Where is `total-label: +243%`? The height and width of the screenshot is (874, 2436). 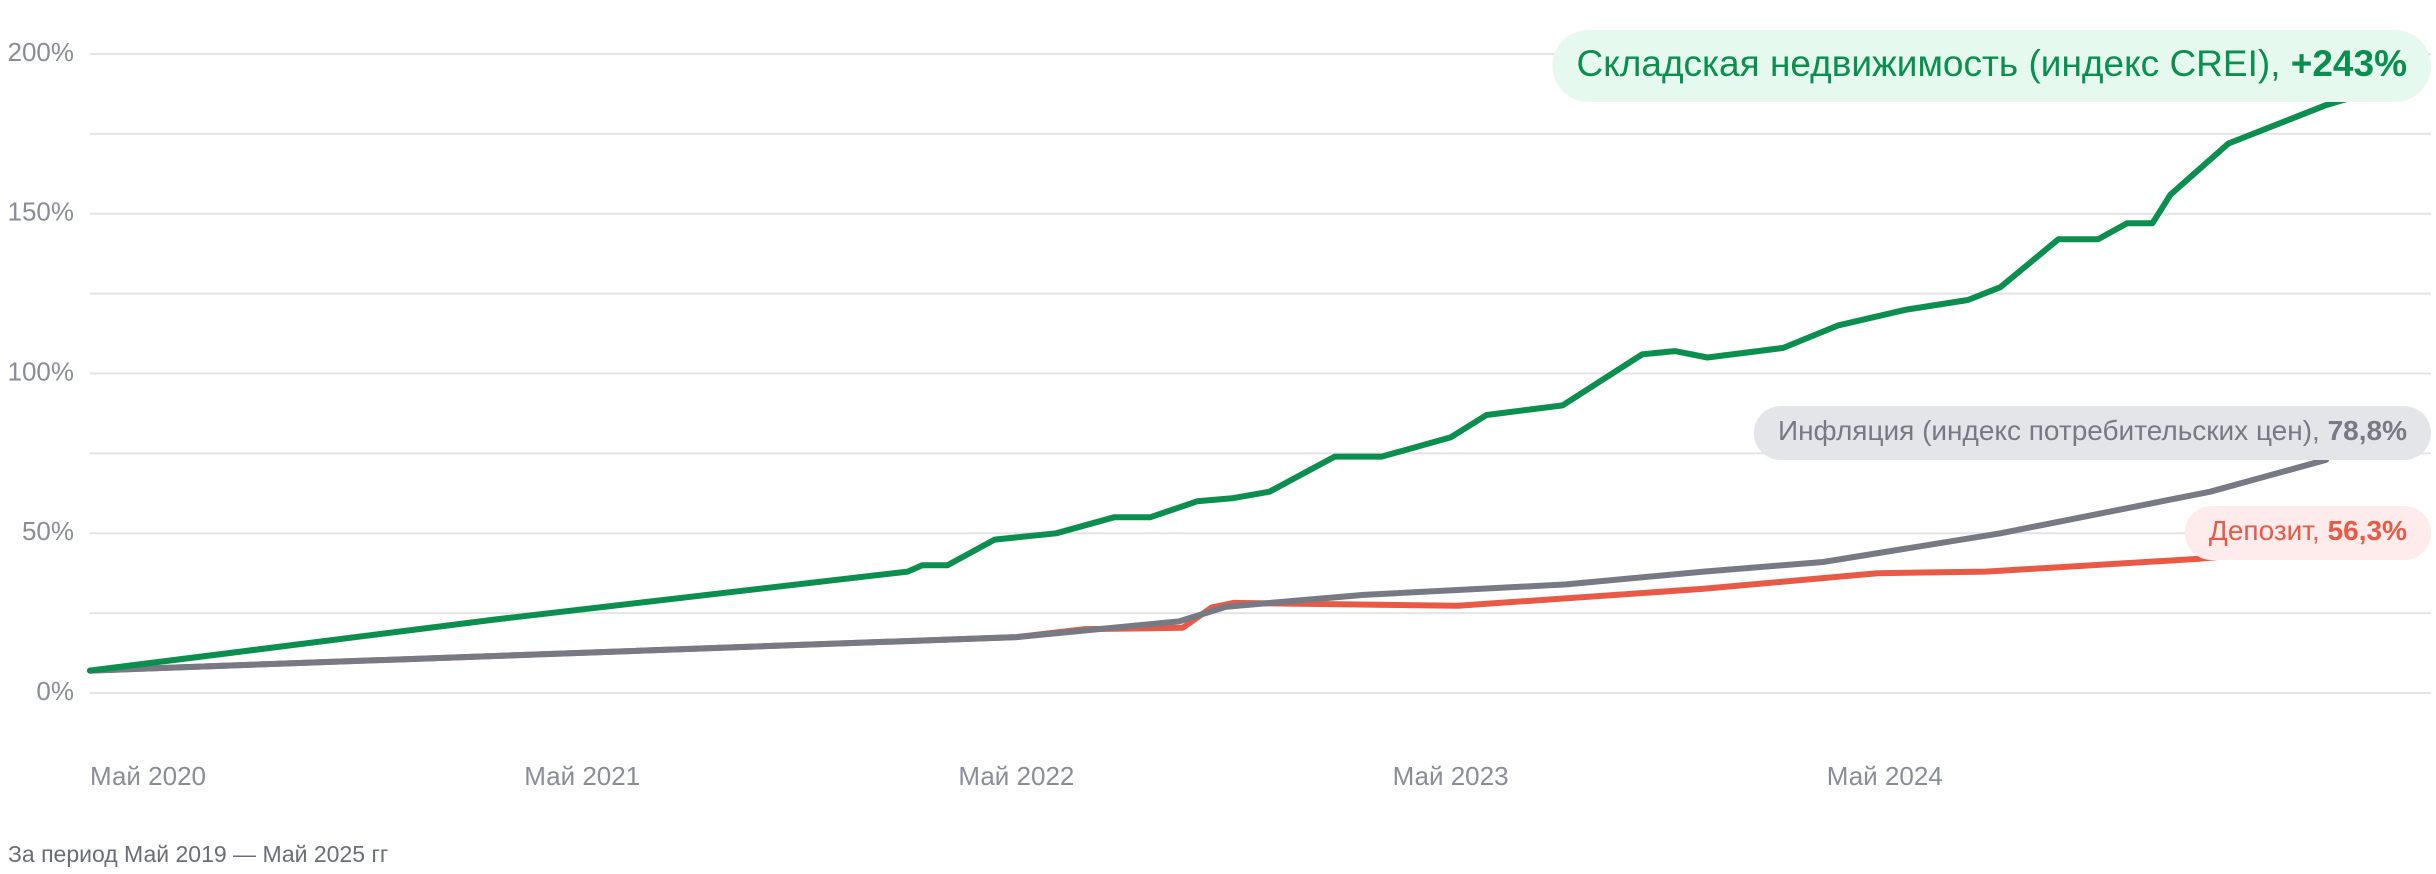
total-label: +243% is located at coordinates (2349, 63).